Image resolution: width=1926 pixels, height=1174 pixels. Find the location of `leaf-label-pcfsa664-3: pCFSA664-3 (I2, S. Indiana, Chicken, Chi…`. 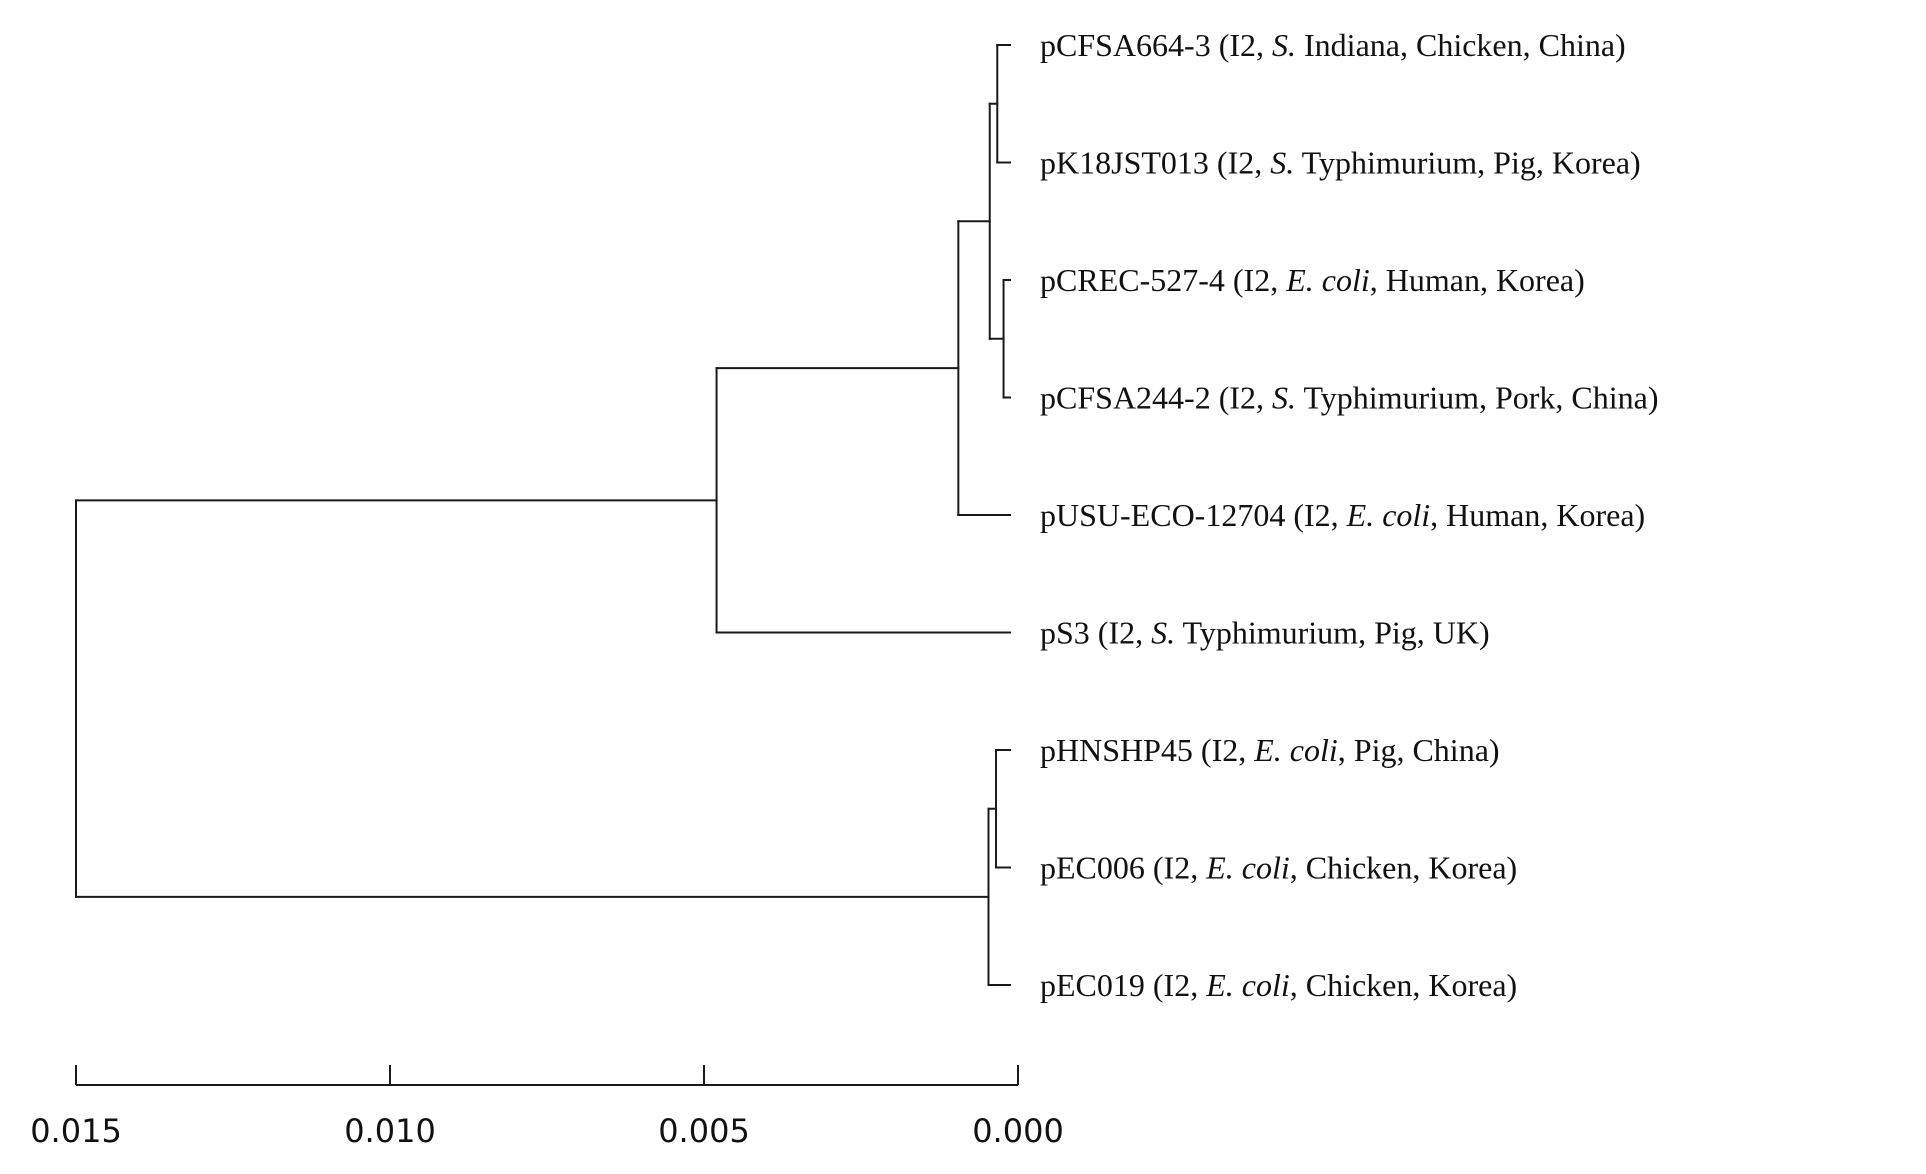

leaf-label-pcfsa664-3: pCFSA664-3 (I2, S. Indiana, Chicken, Chi… is located at coordinates (1333, 45).